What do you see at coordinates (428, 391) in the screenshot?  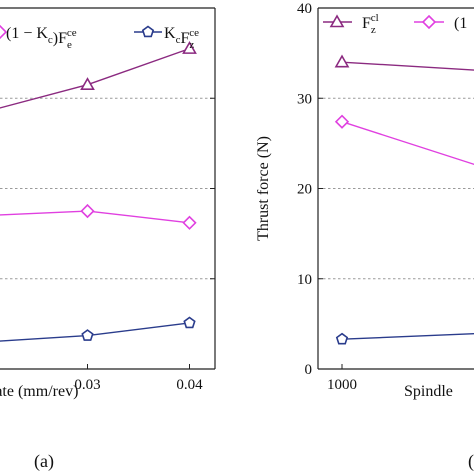 I see `x-axis-label: Spindle` at bounding box center [428, 391].